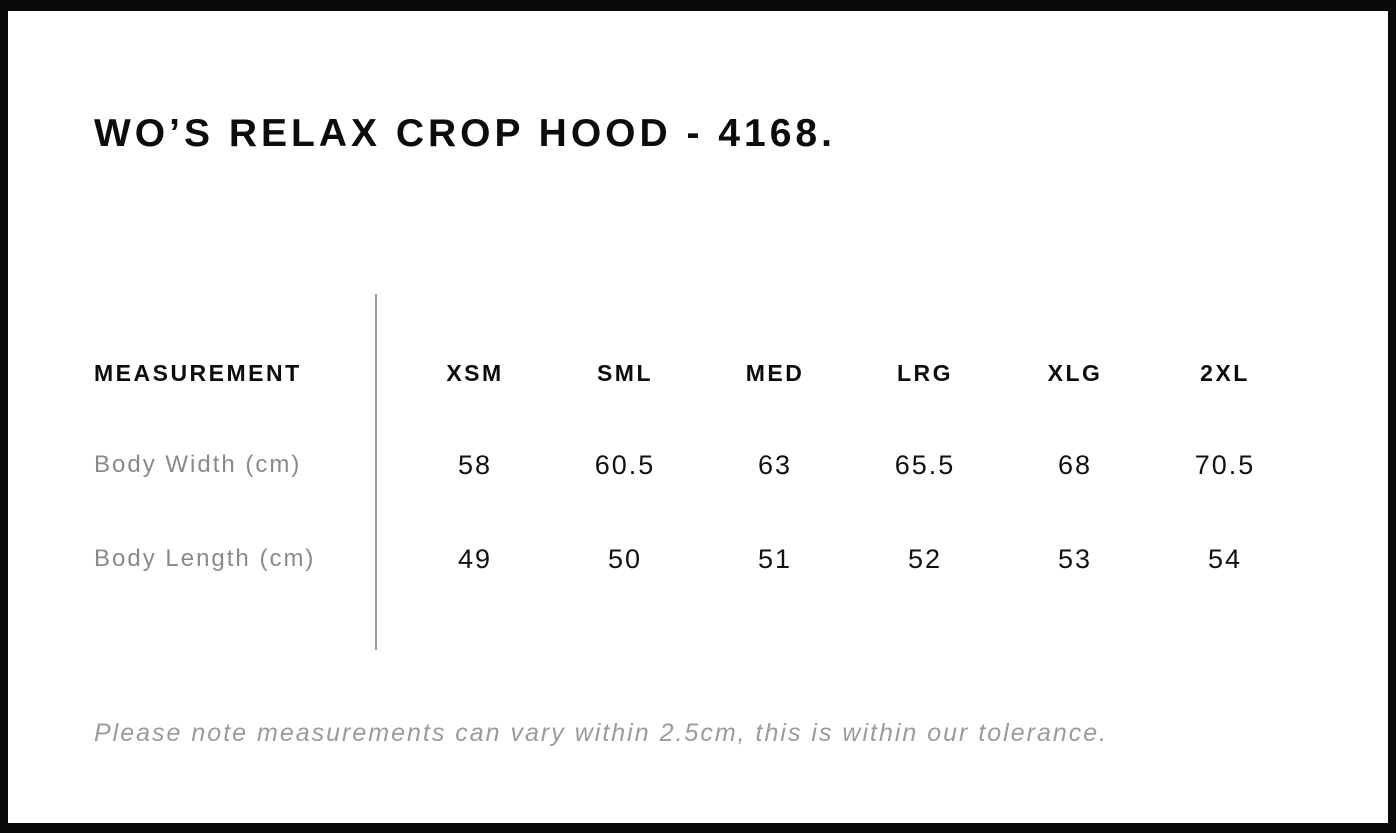 The width and height of the screenshot is (1396, 833). What do you see at coordinates (625, 465) in the screenshot?
I see `table-cell: 60.5` at bounding box center [625, 465].